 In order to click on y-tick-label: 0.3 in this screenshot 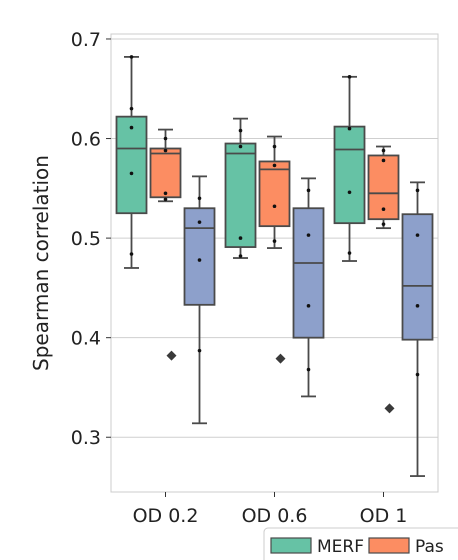, I will do `click(86, 438)`.